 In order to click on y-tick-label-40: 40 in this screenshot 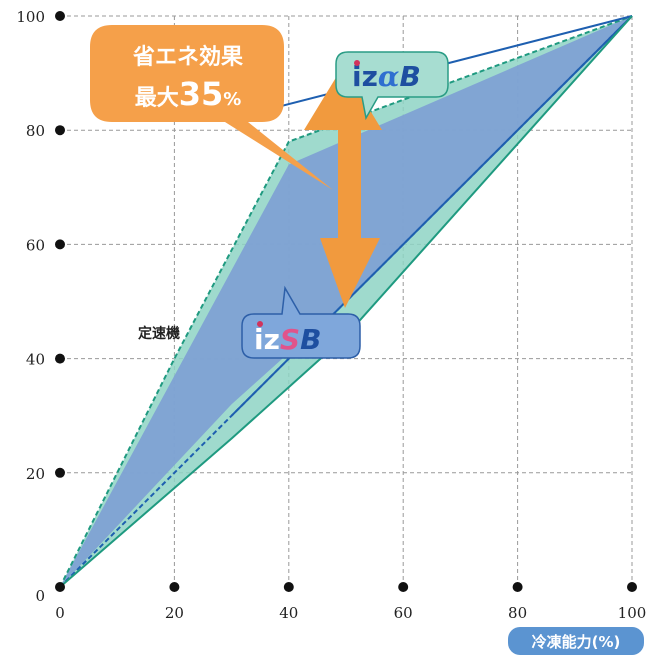, I will do `click(35, 360)`.